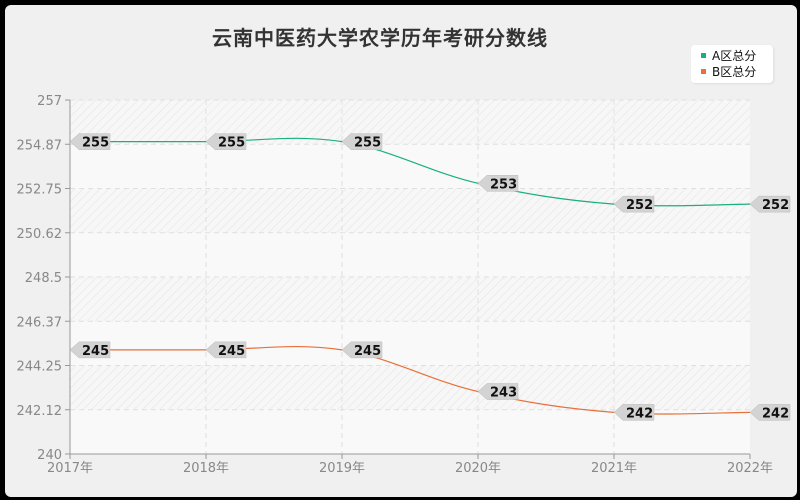  I want to click on data-label-value: 253, so click(503, 184).